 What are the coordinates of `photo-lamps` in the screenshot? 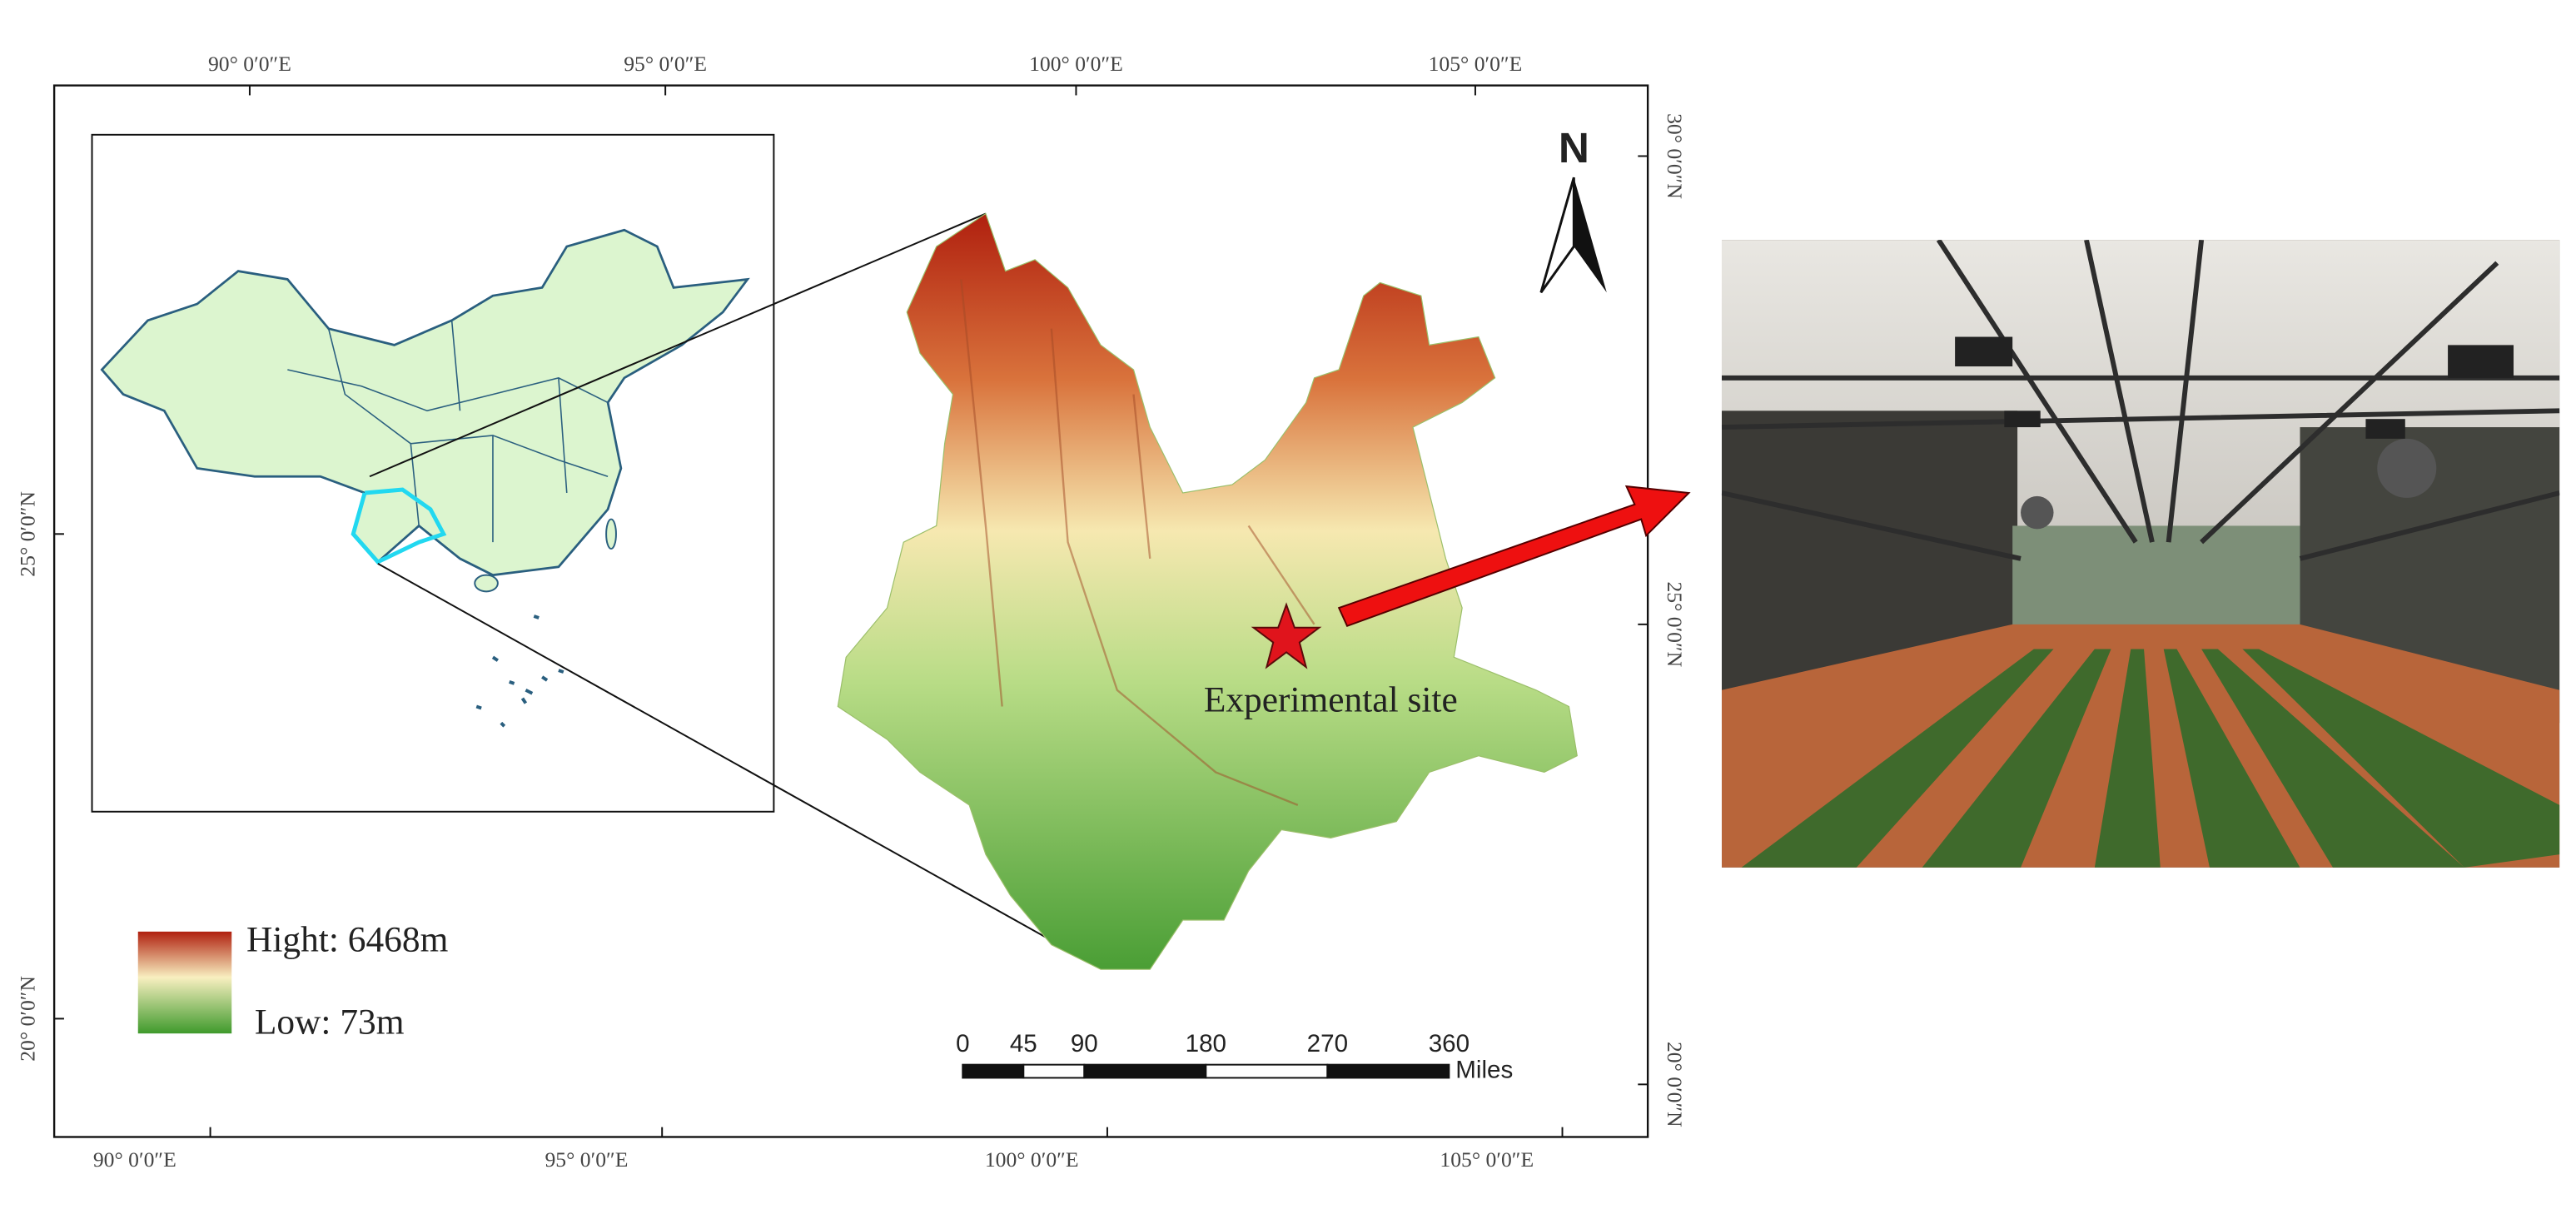 It's located at (2234, 433).